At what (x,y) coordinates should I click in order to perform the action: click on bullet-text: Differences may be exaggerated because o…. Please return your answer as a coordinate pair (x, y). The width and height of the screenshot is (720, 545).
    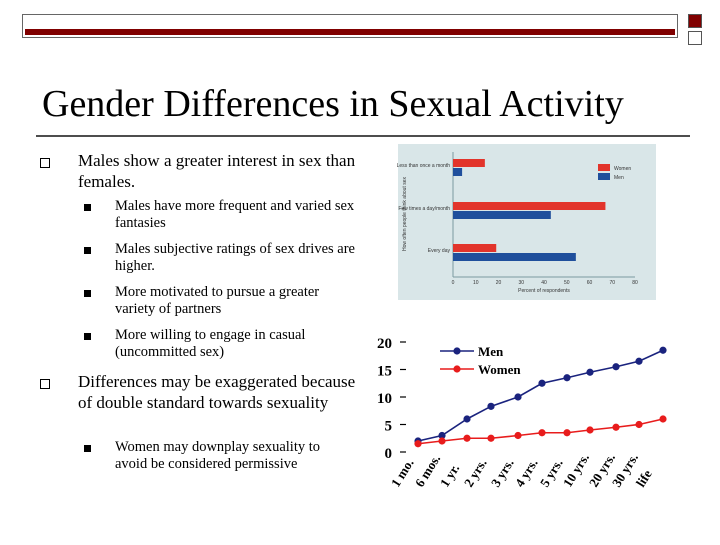
    Looking at the image, I should click on (217, 392).